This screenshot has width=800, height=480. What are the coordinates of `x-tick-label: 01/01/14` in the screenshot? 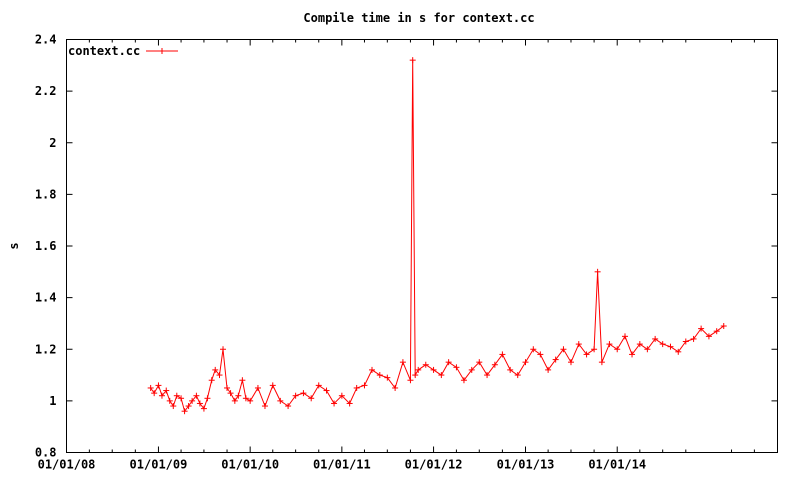 It's located at (617, 465).